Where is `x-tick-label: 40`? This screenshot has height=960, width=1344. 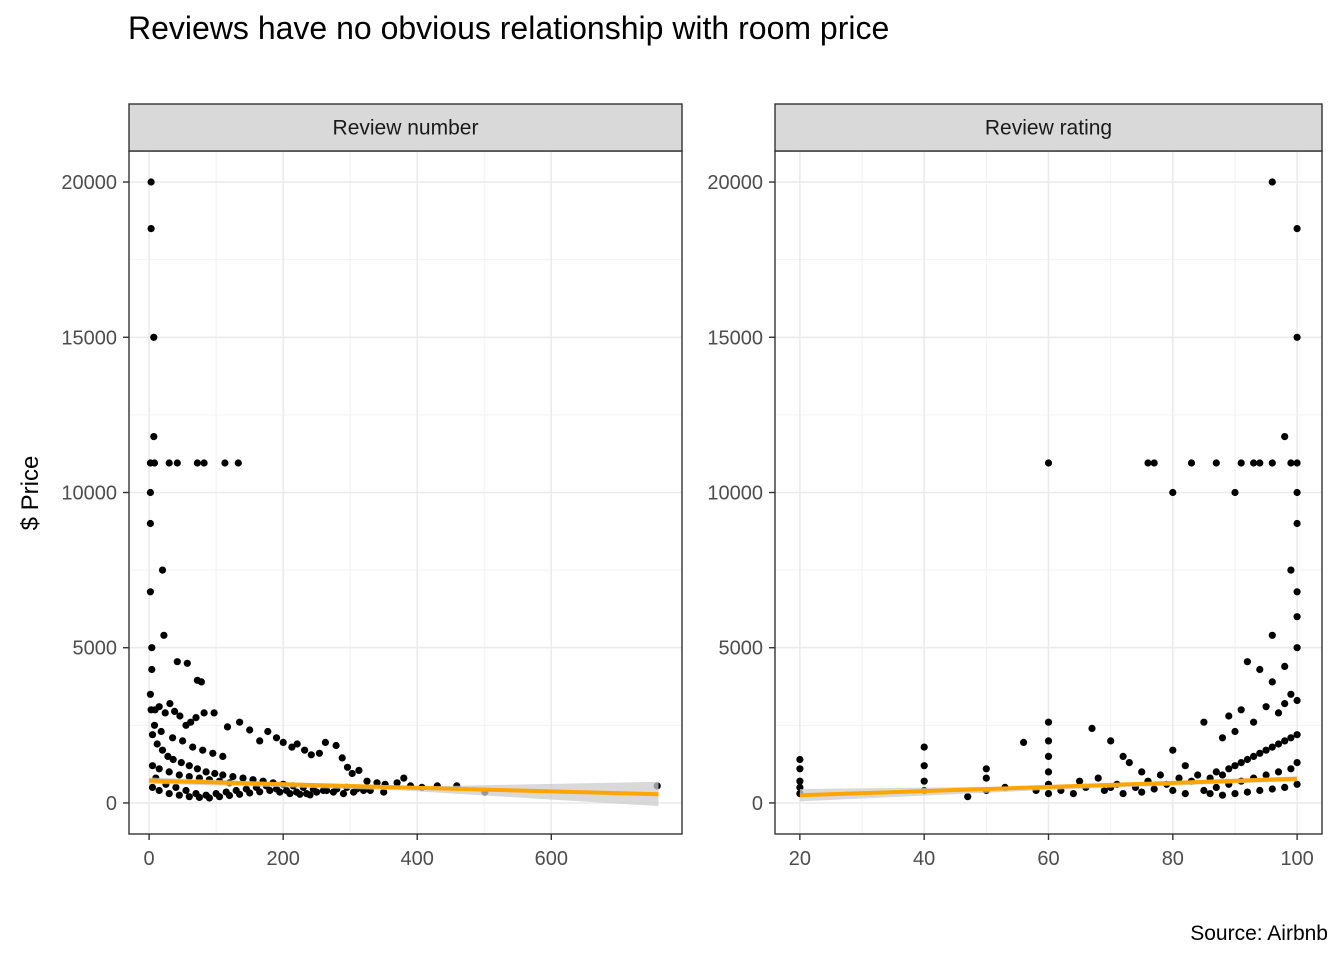 x-tick-label: 40 is located at coordinates (924, 859).